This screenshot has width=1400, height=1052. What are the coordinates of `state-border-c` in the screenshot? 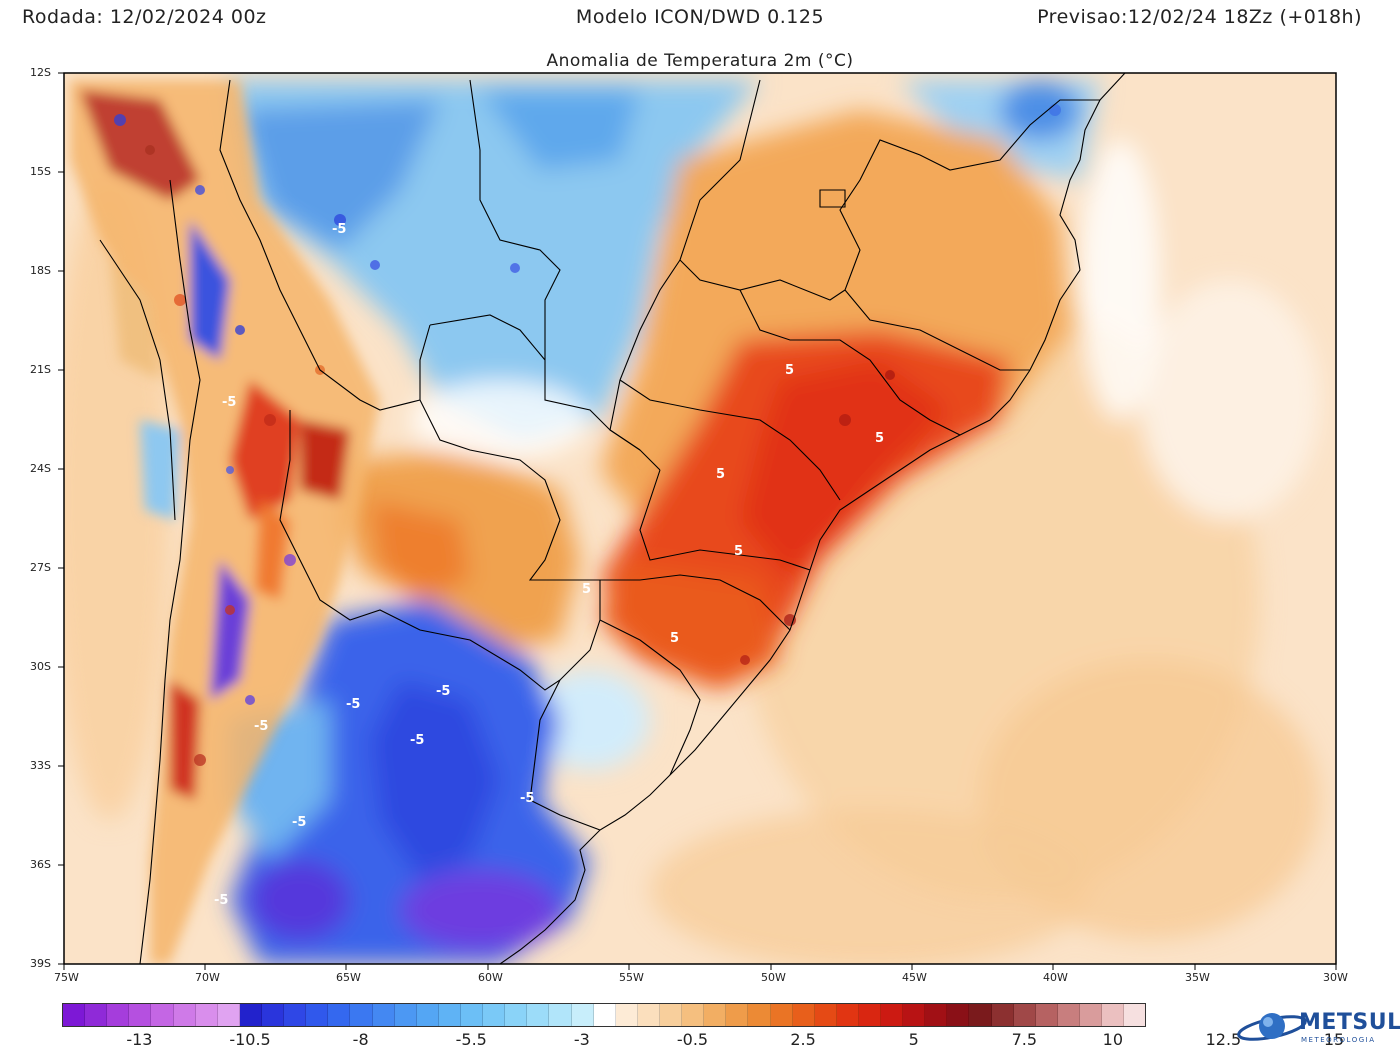 It's located at (762, 190).